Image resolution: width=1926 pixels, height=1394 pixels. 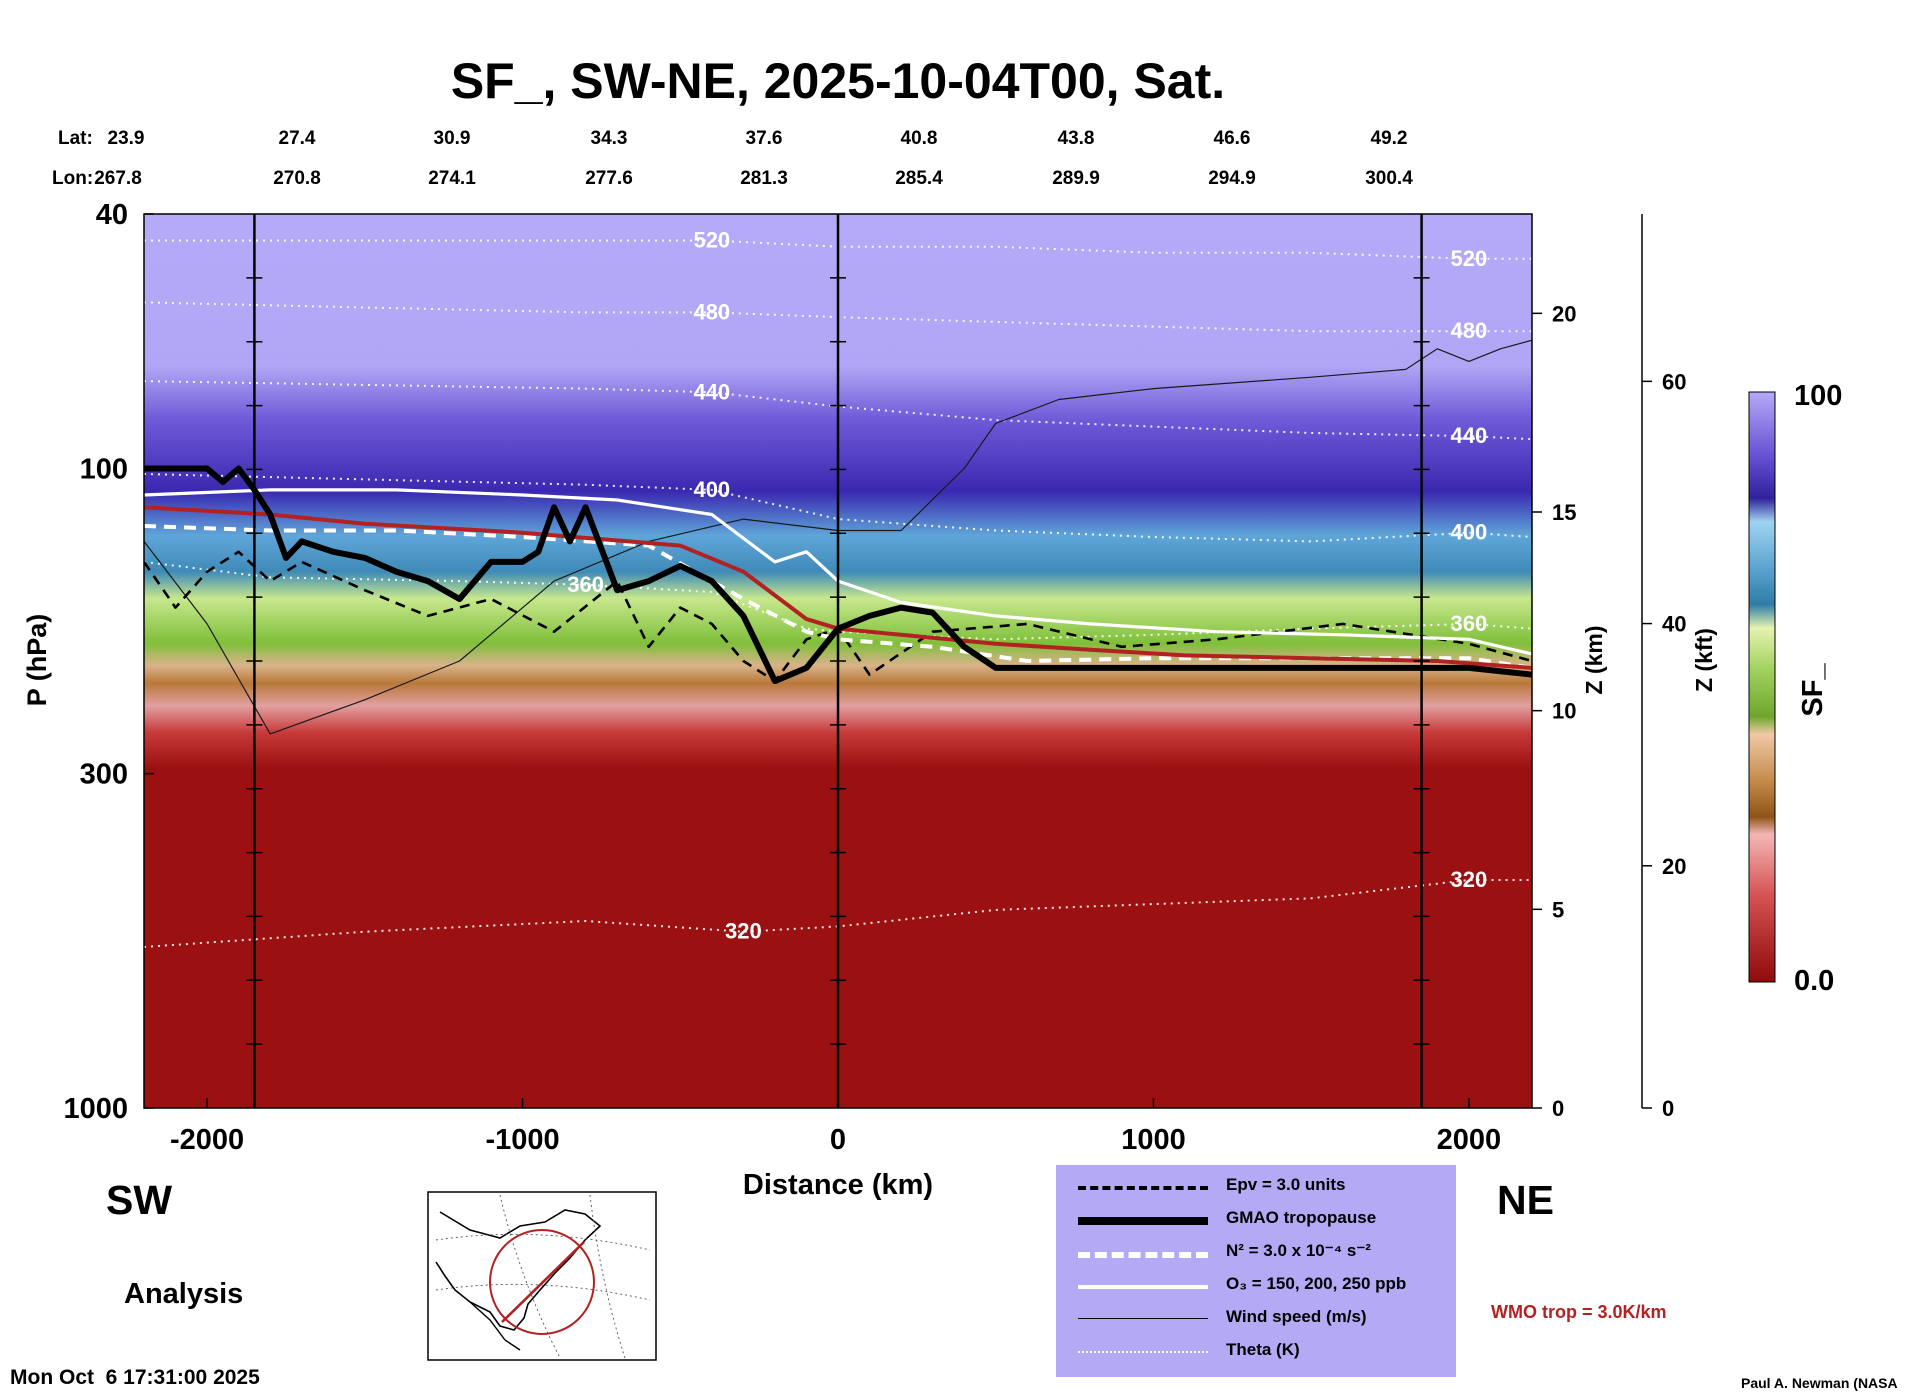 I want to click on lon-value: 267.8, so click(x=118, y=178).